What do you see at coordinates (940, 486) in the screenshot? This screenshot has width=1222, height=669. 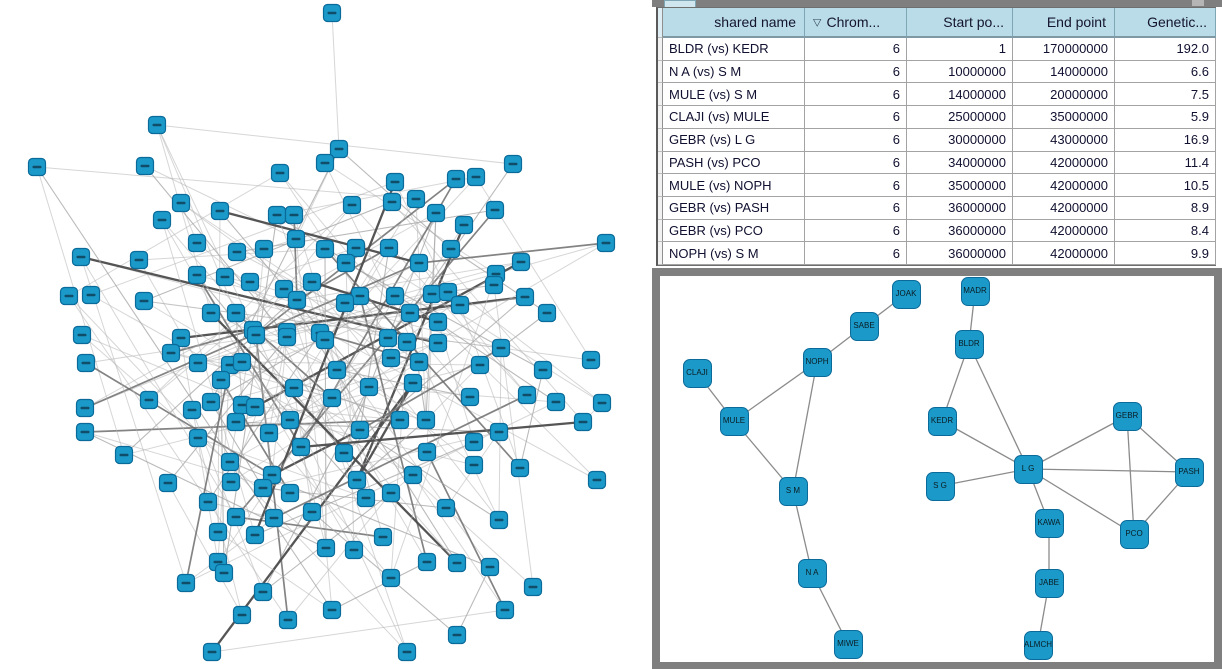 I see `network-node-s-g: S G` at bounding box center [940, 486].